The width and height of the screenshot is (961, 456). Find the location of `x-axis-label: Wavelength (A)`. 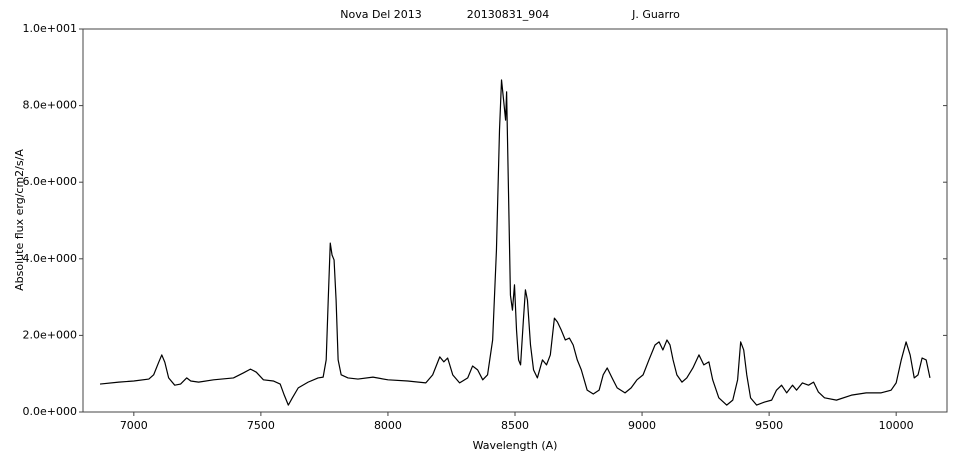

x-axis-label: Wavelength (A) is located at coordinates (515, 445).